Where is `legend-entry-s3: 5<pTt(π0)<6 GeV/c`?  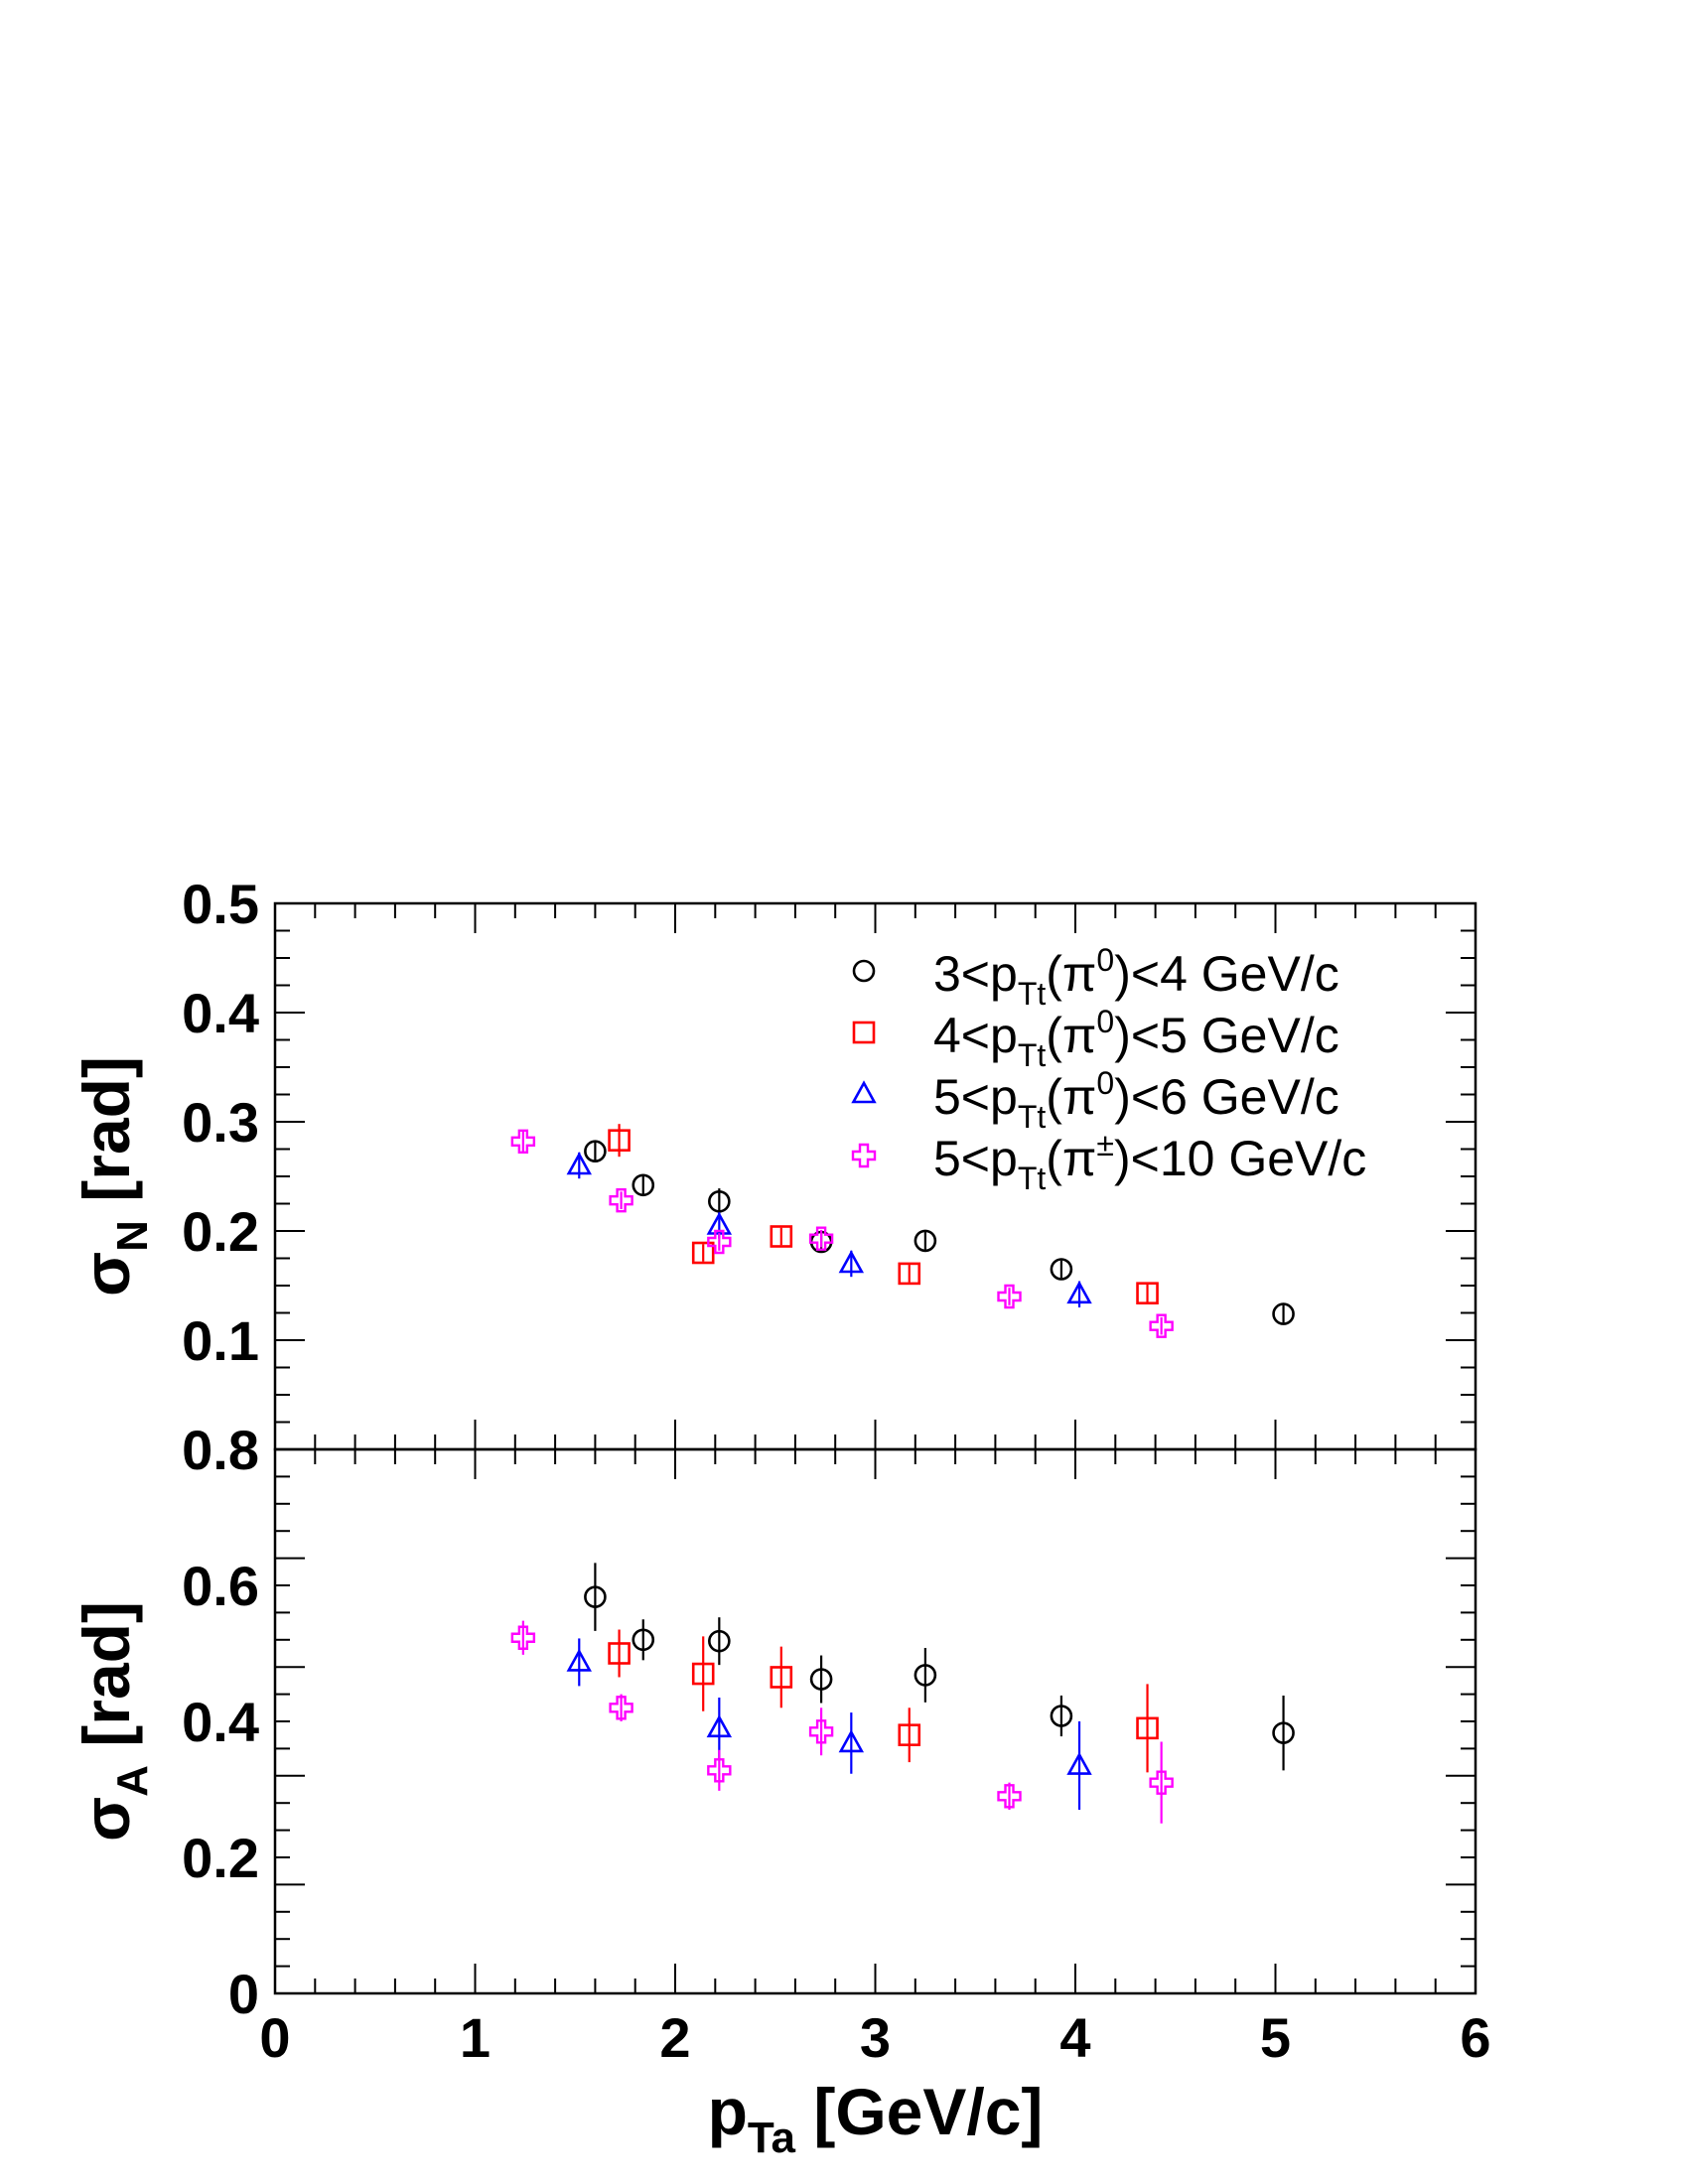
legend-entry-s3: 5<pTt(π0)<6 GeV/c is located at coordinates (1095, 1100).